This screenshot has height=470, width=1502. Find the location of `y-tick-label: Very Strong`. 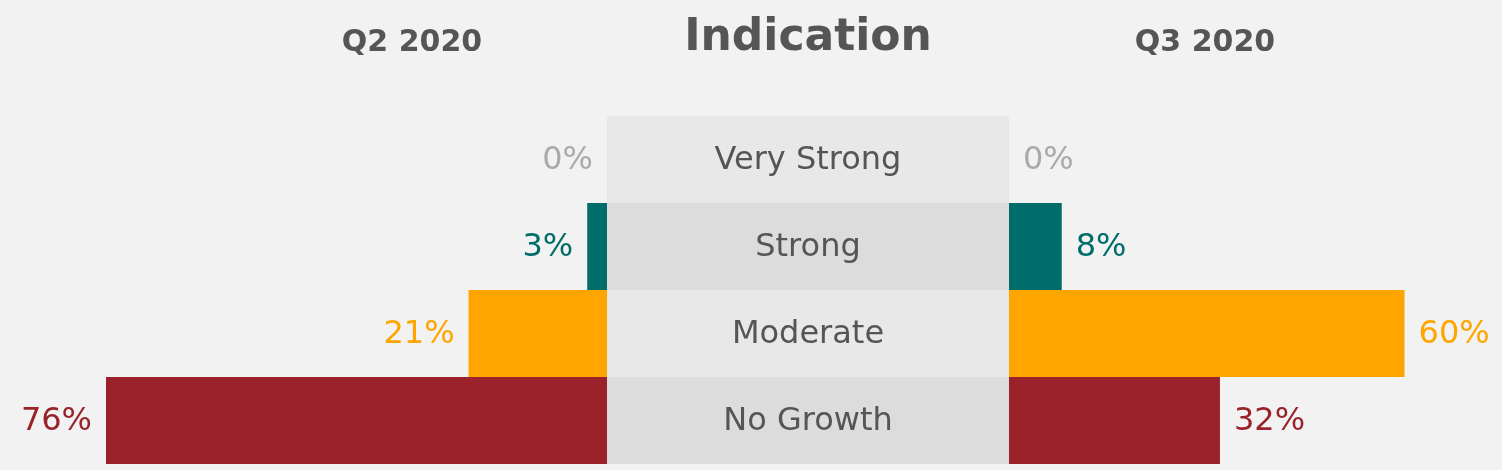

y-tick-label: Very Strong is located at coordinates (808, 157).